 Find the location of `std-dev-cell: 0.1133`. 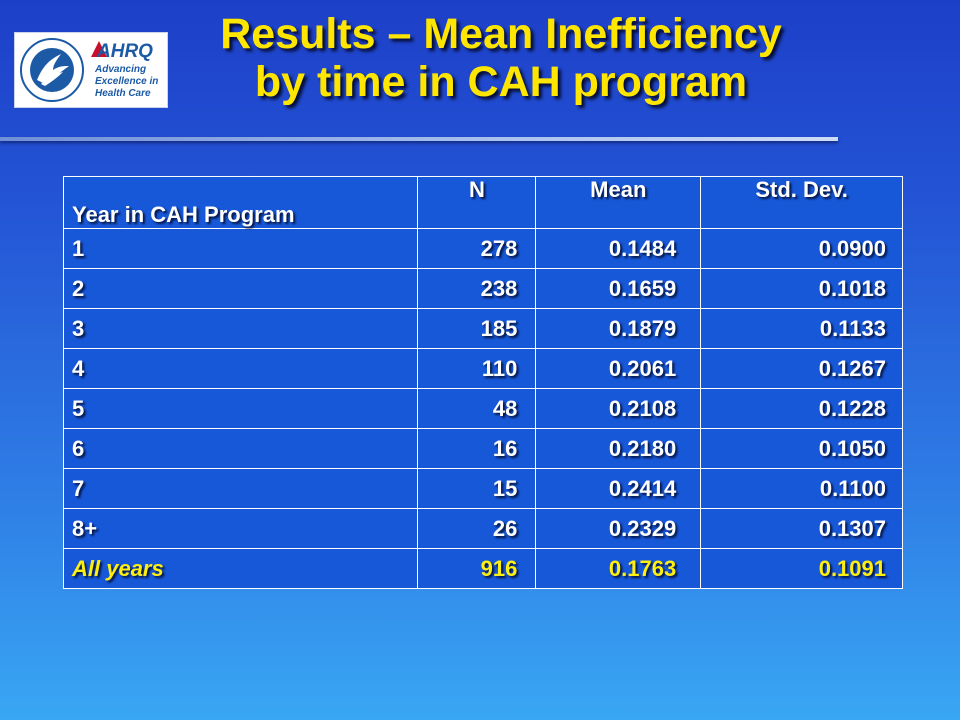

std-dev-cell: 0.1133 is located at coordinates (801, 328).